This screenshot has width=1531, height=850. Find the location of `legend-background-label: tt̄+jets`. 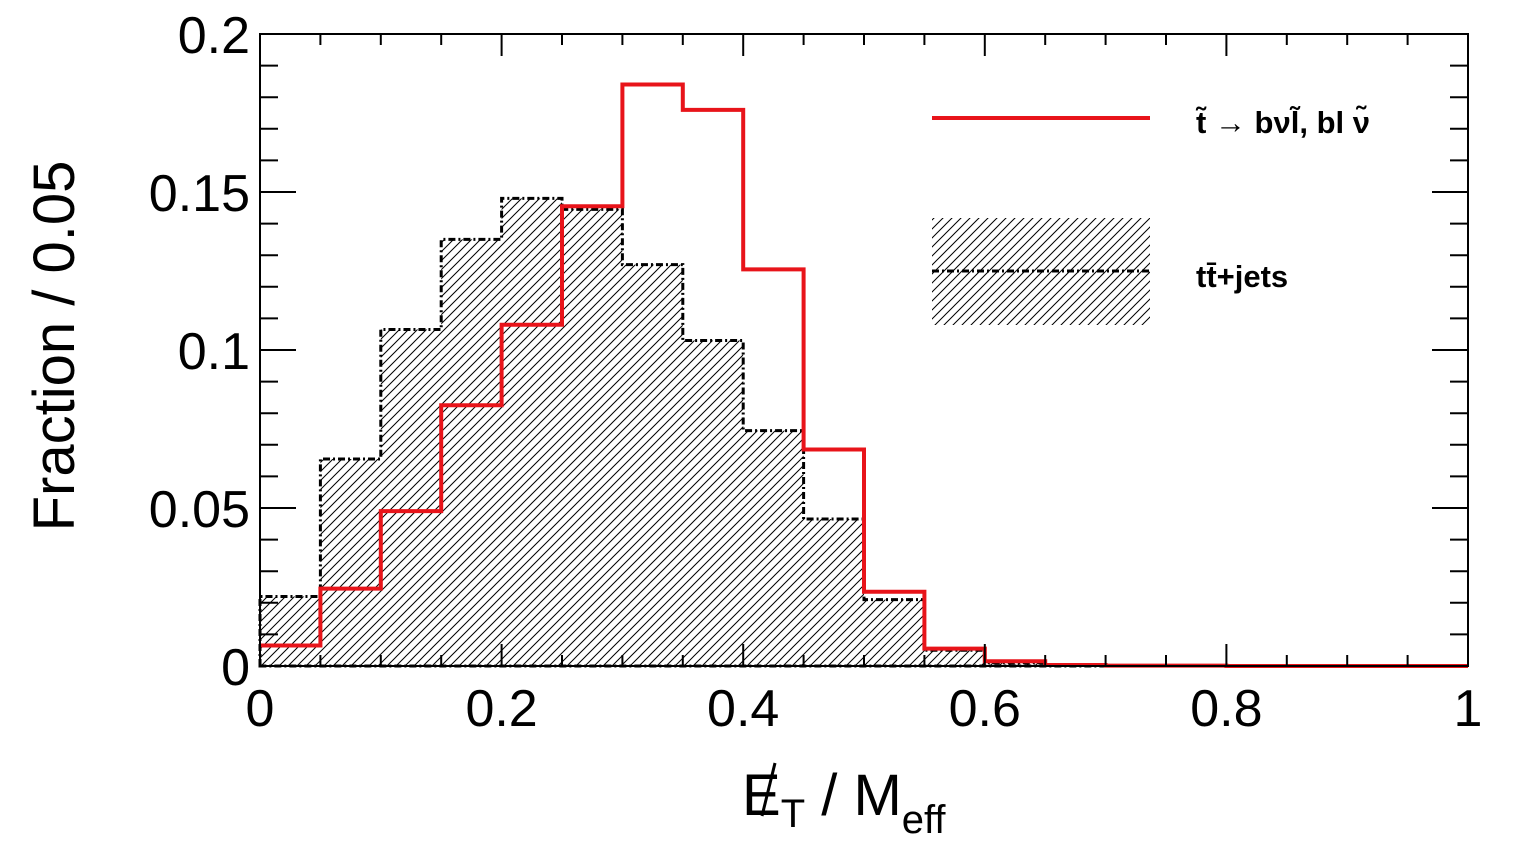

legend-background-label: tt̄+jets is located at coordinates (1242, 276).